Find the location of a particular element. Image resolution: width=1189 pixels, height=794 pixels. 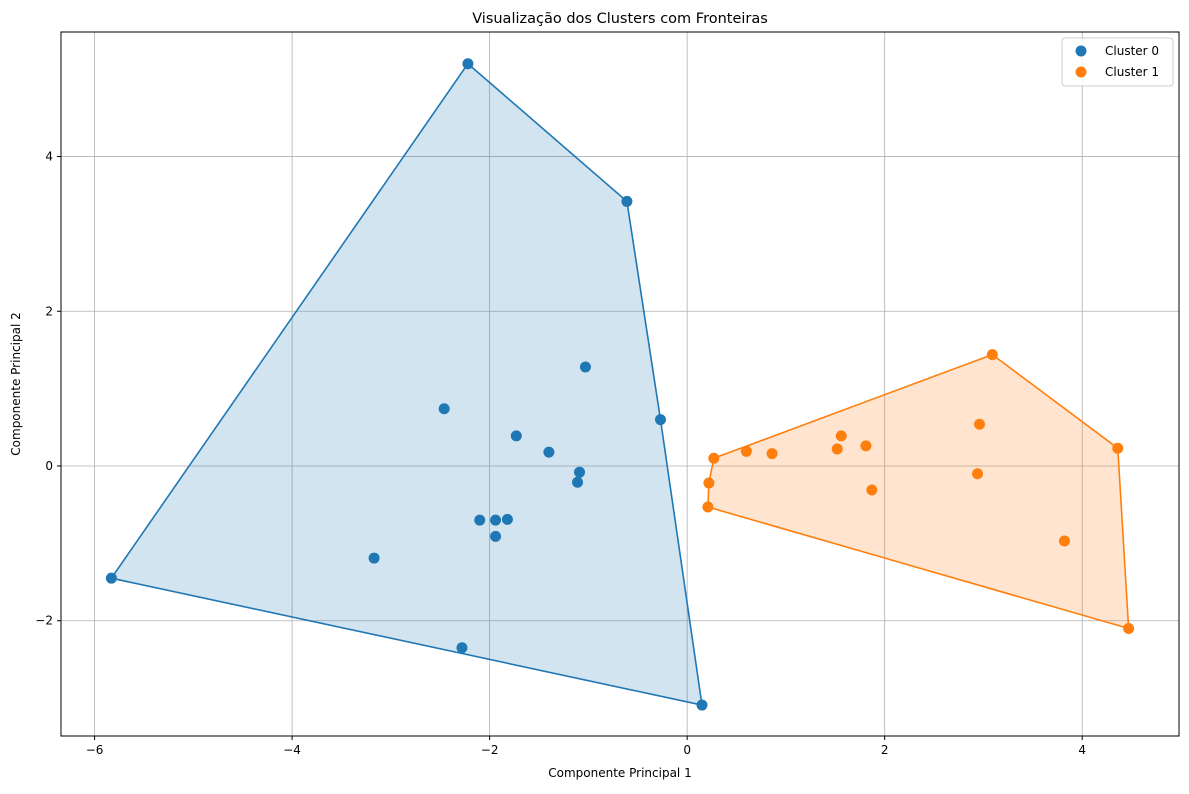

y-axis-label: Componente Principal 2 is located at coordinates (16, 383).